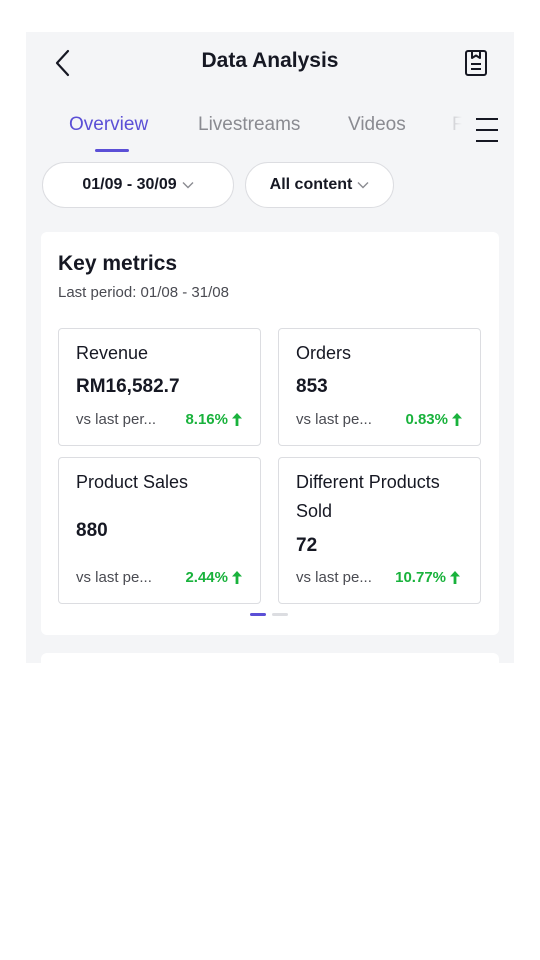  I want to click on next-section-card, so click(270, 658).